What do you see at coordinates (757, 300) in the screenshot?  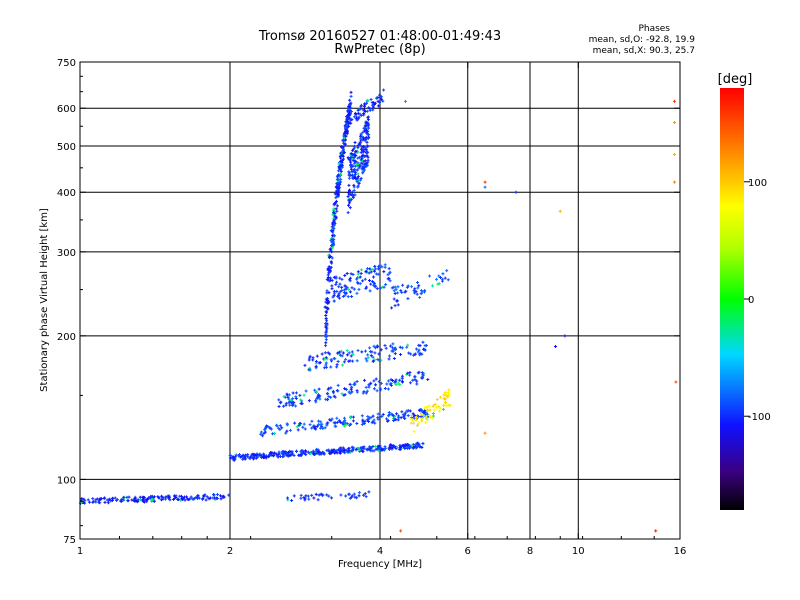 I see `colorbar-ticks: 100 0 -100` at bounding box center [757, 300].